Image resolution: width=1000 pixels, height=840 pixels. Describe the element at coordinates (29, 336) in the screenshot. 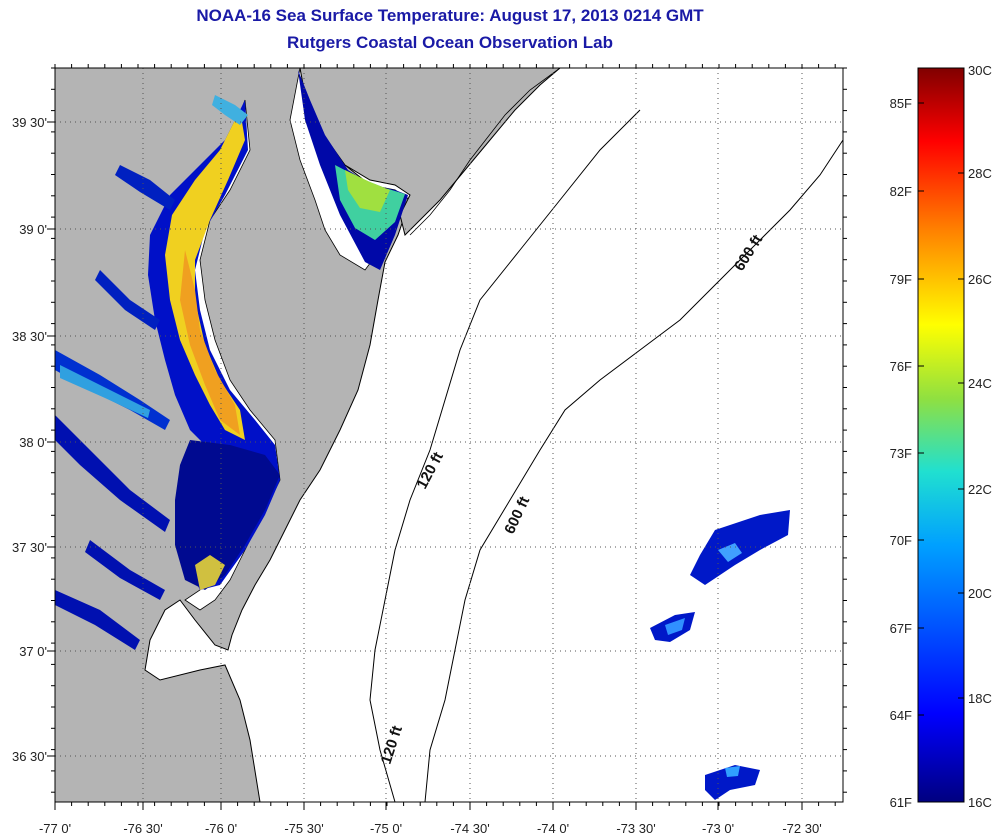

I see `lat-tick-label: 38 30'` at that location.